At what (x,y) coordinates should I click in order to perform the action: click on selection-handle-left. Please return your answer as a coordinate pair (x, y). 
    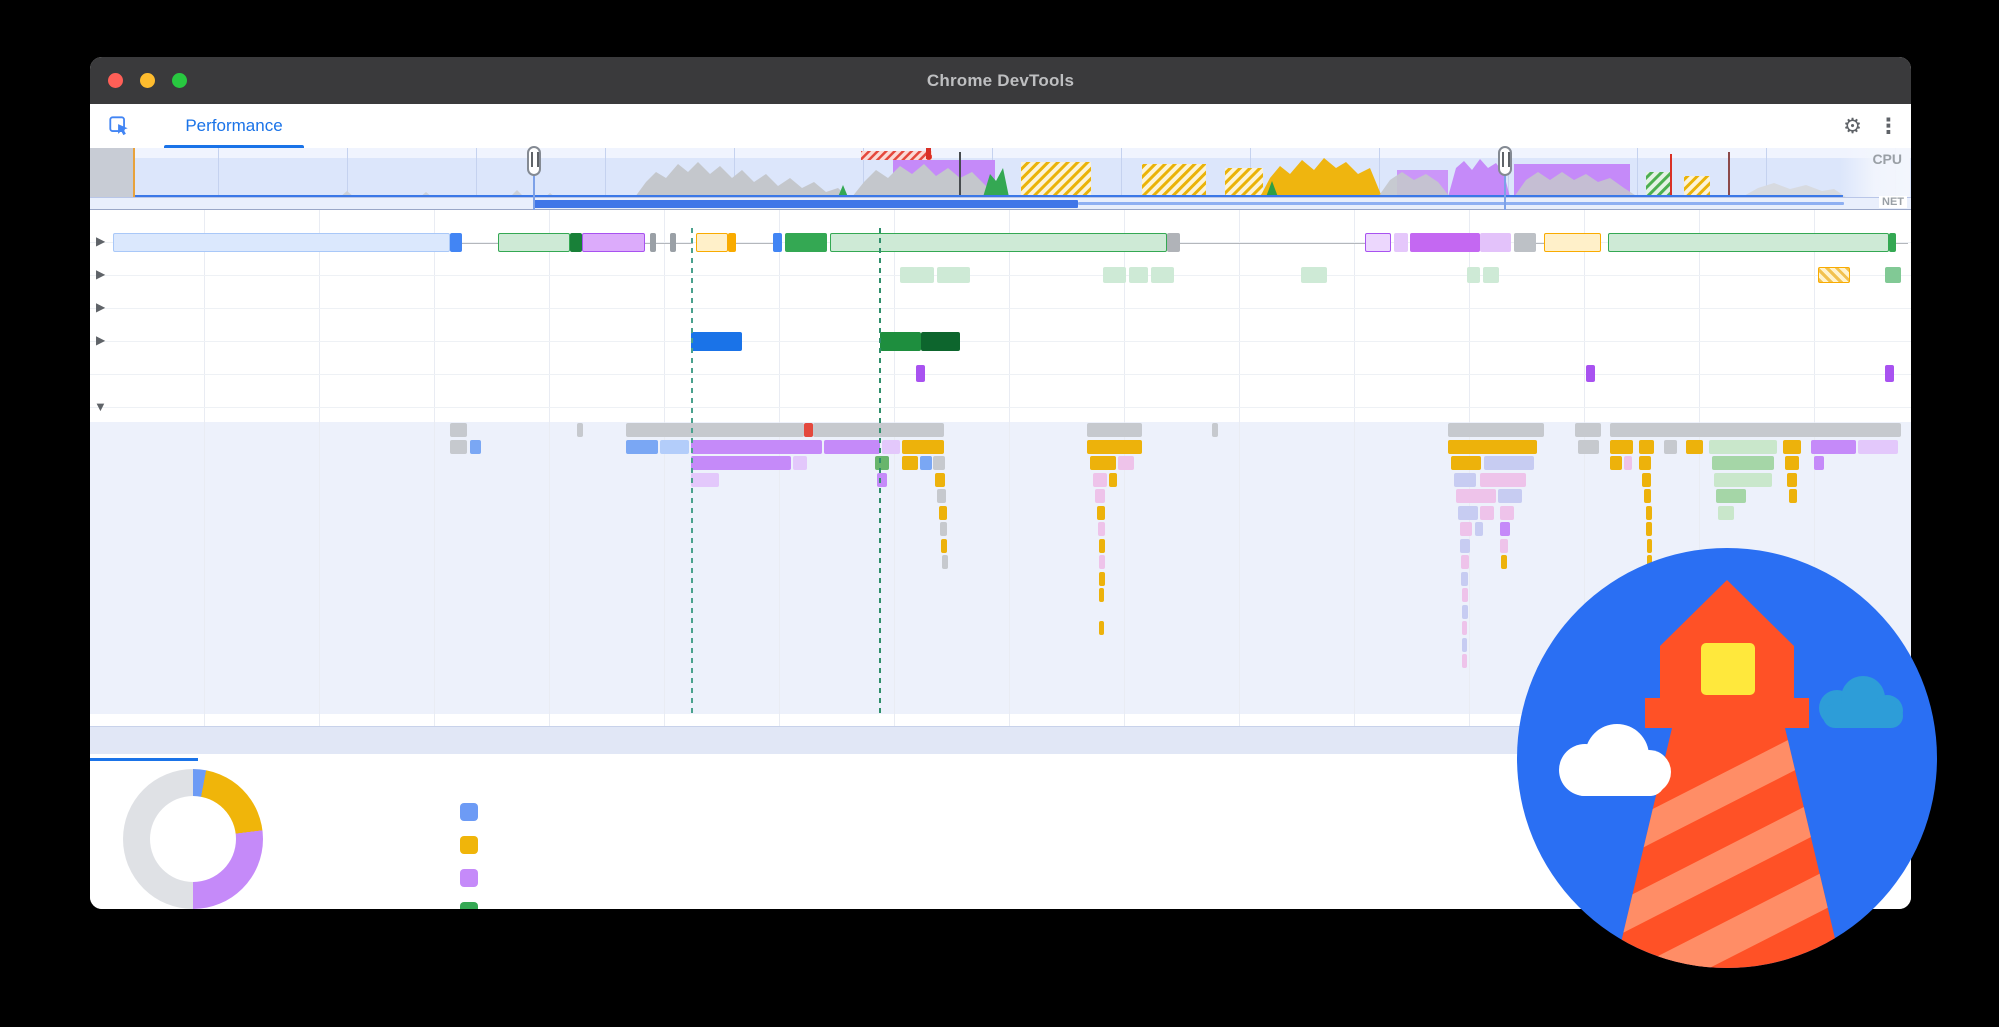
    Looking at the image, I should click on (534, 161).